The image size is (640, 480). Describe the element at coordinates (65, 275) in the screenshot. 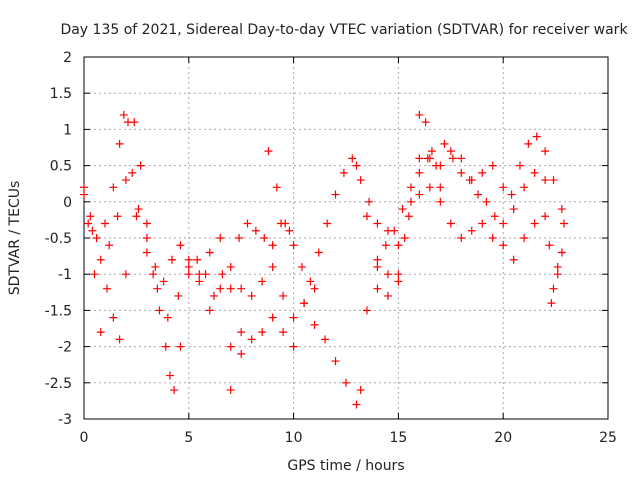

I see `y-tick-label: -1` at that location.